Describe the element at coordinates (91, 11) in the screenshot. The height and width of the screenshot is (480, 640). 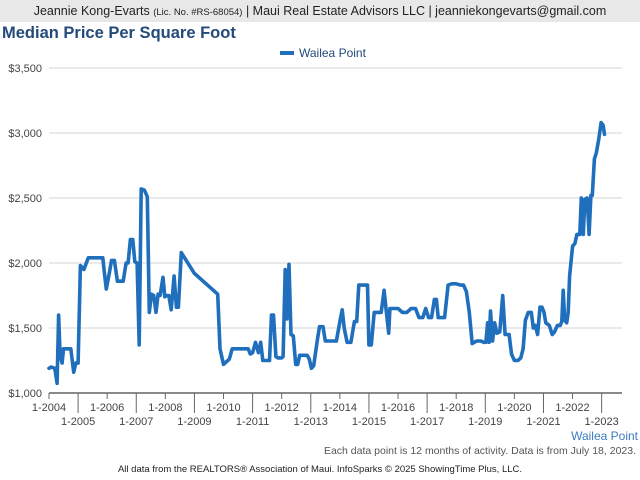
I see `agent-name: Jeannie Kong-Evarts` at that location.